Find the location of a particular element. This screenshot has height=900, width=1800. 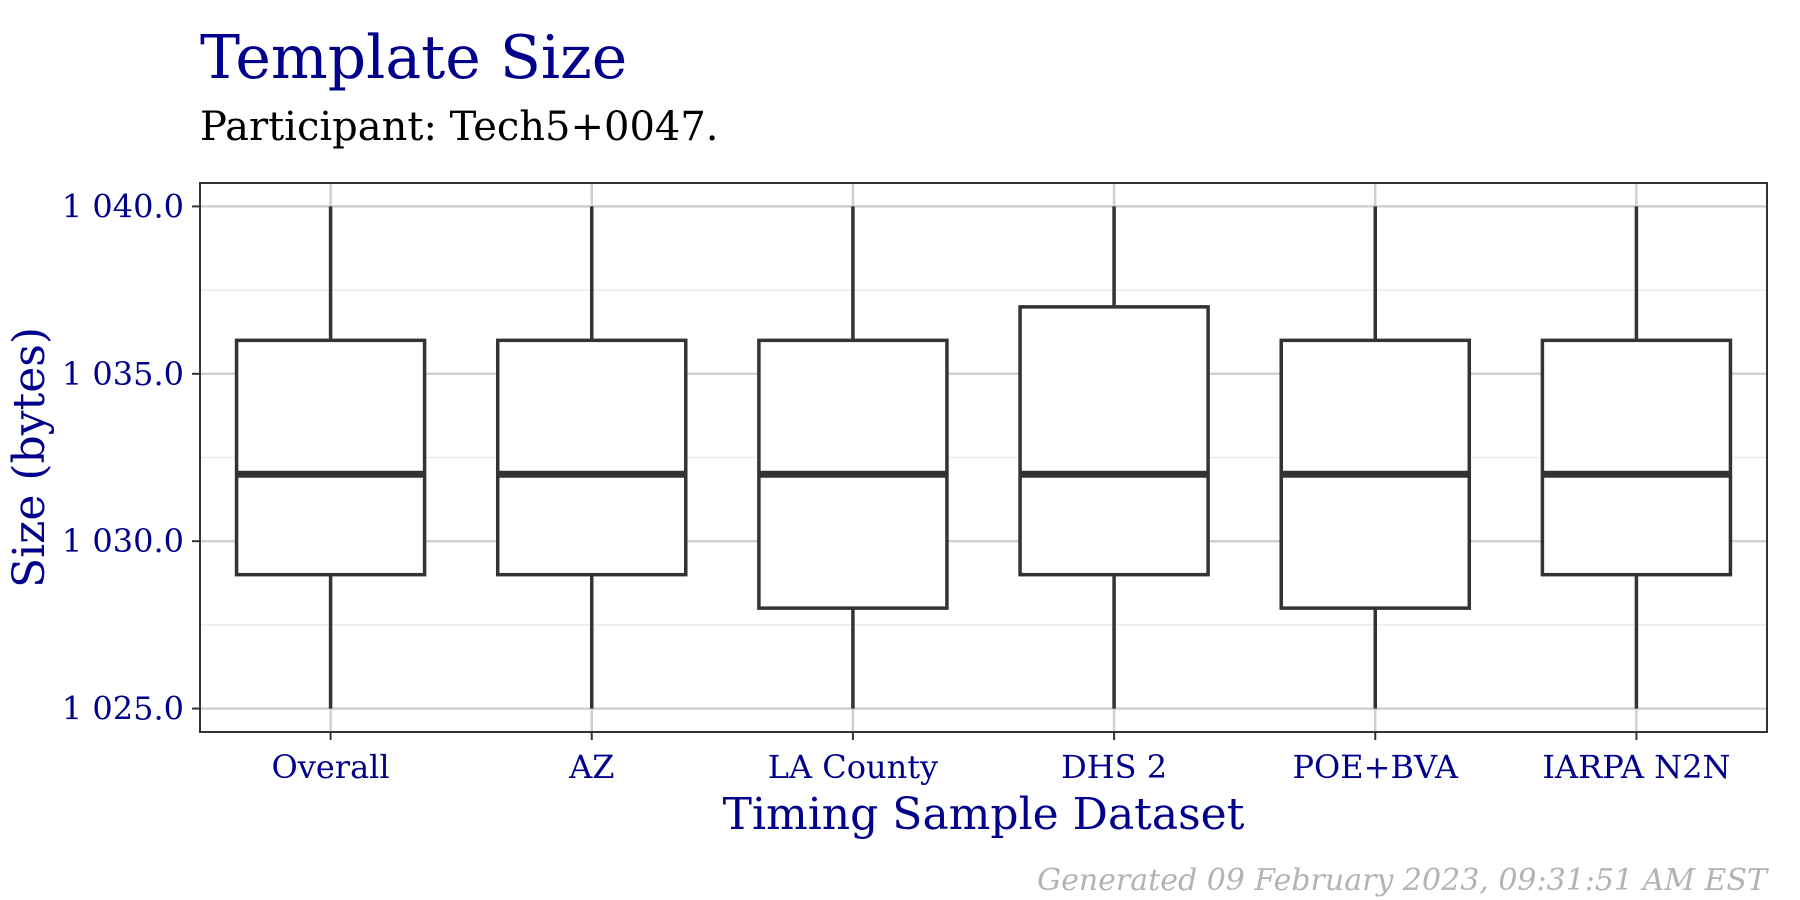

boxplot-la-county is located at coordinates (853, 457).